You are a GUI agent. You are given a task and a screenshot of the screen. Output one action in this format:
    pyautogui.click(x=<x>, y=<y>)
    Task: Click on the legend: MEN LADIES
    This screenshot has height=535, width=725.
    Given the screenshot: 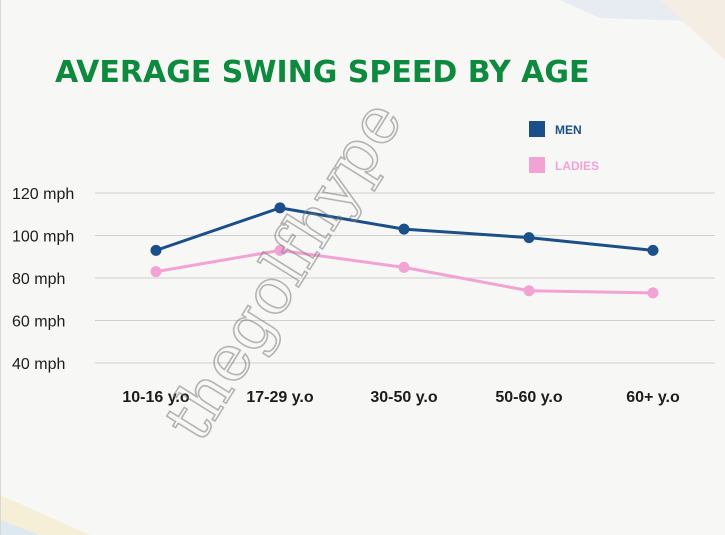 What is the action you would take?
    pyautogui.click(x=564, y=147)
    